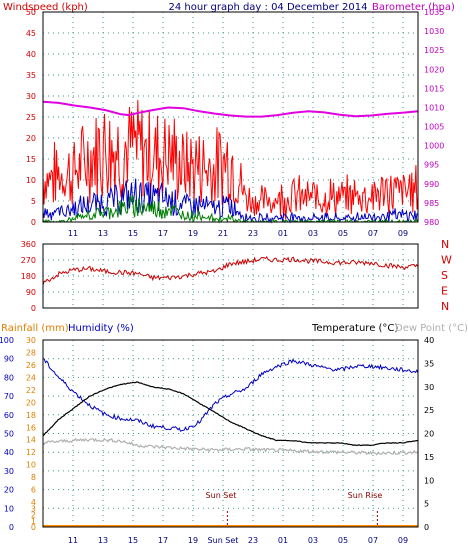 This screenshot has height=559, width=468. What do you see at coordinates (429, 363) in the screenshot?
I see `temperature-tick-label: 35` at bounding box center [429, 363].